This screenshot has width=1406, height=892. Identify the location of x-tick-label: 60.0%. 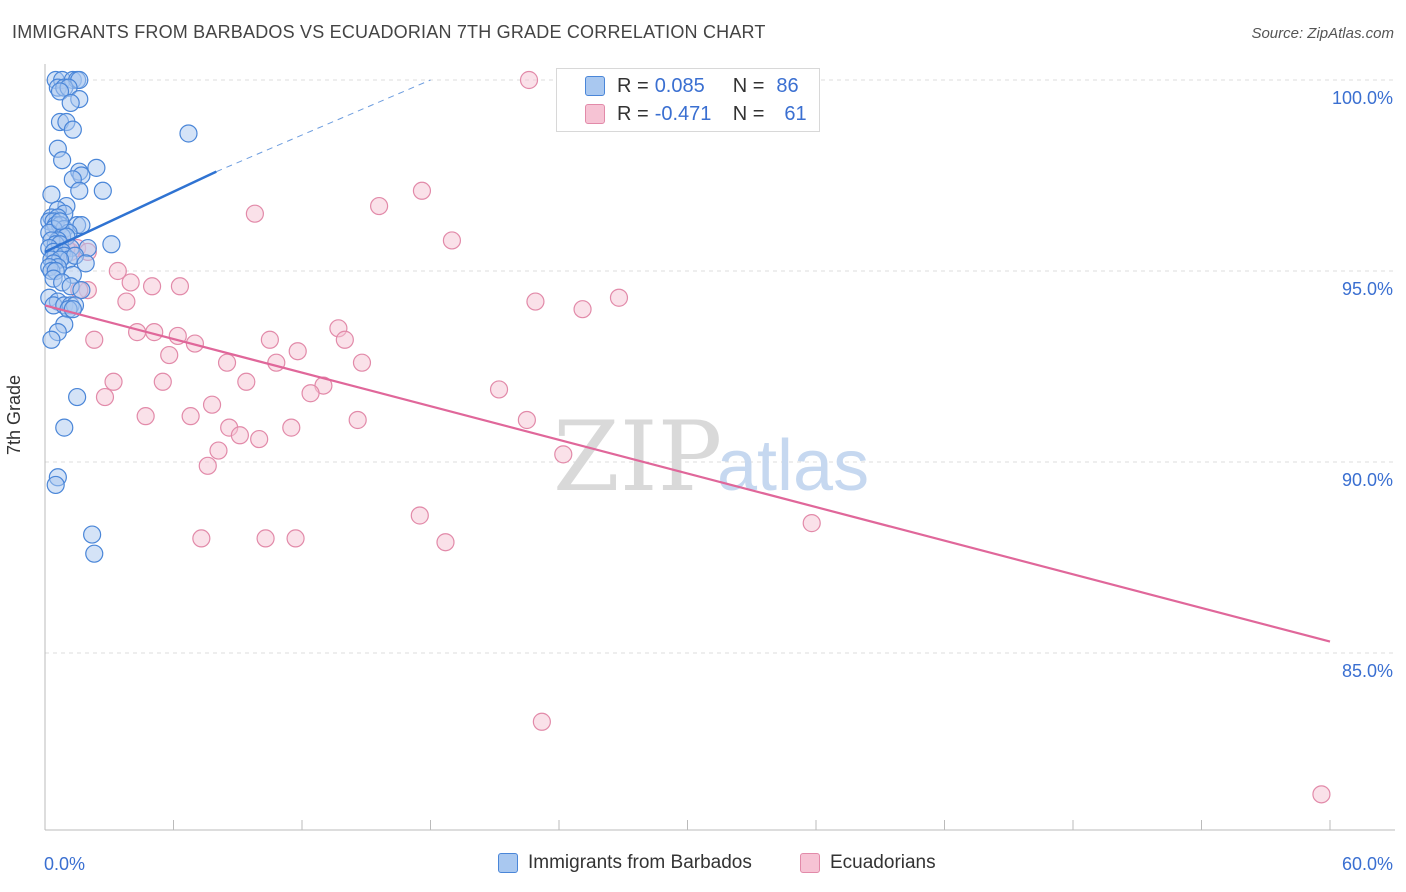
(1367, 864).